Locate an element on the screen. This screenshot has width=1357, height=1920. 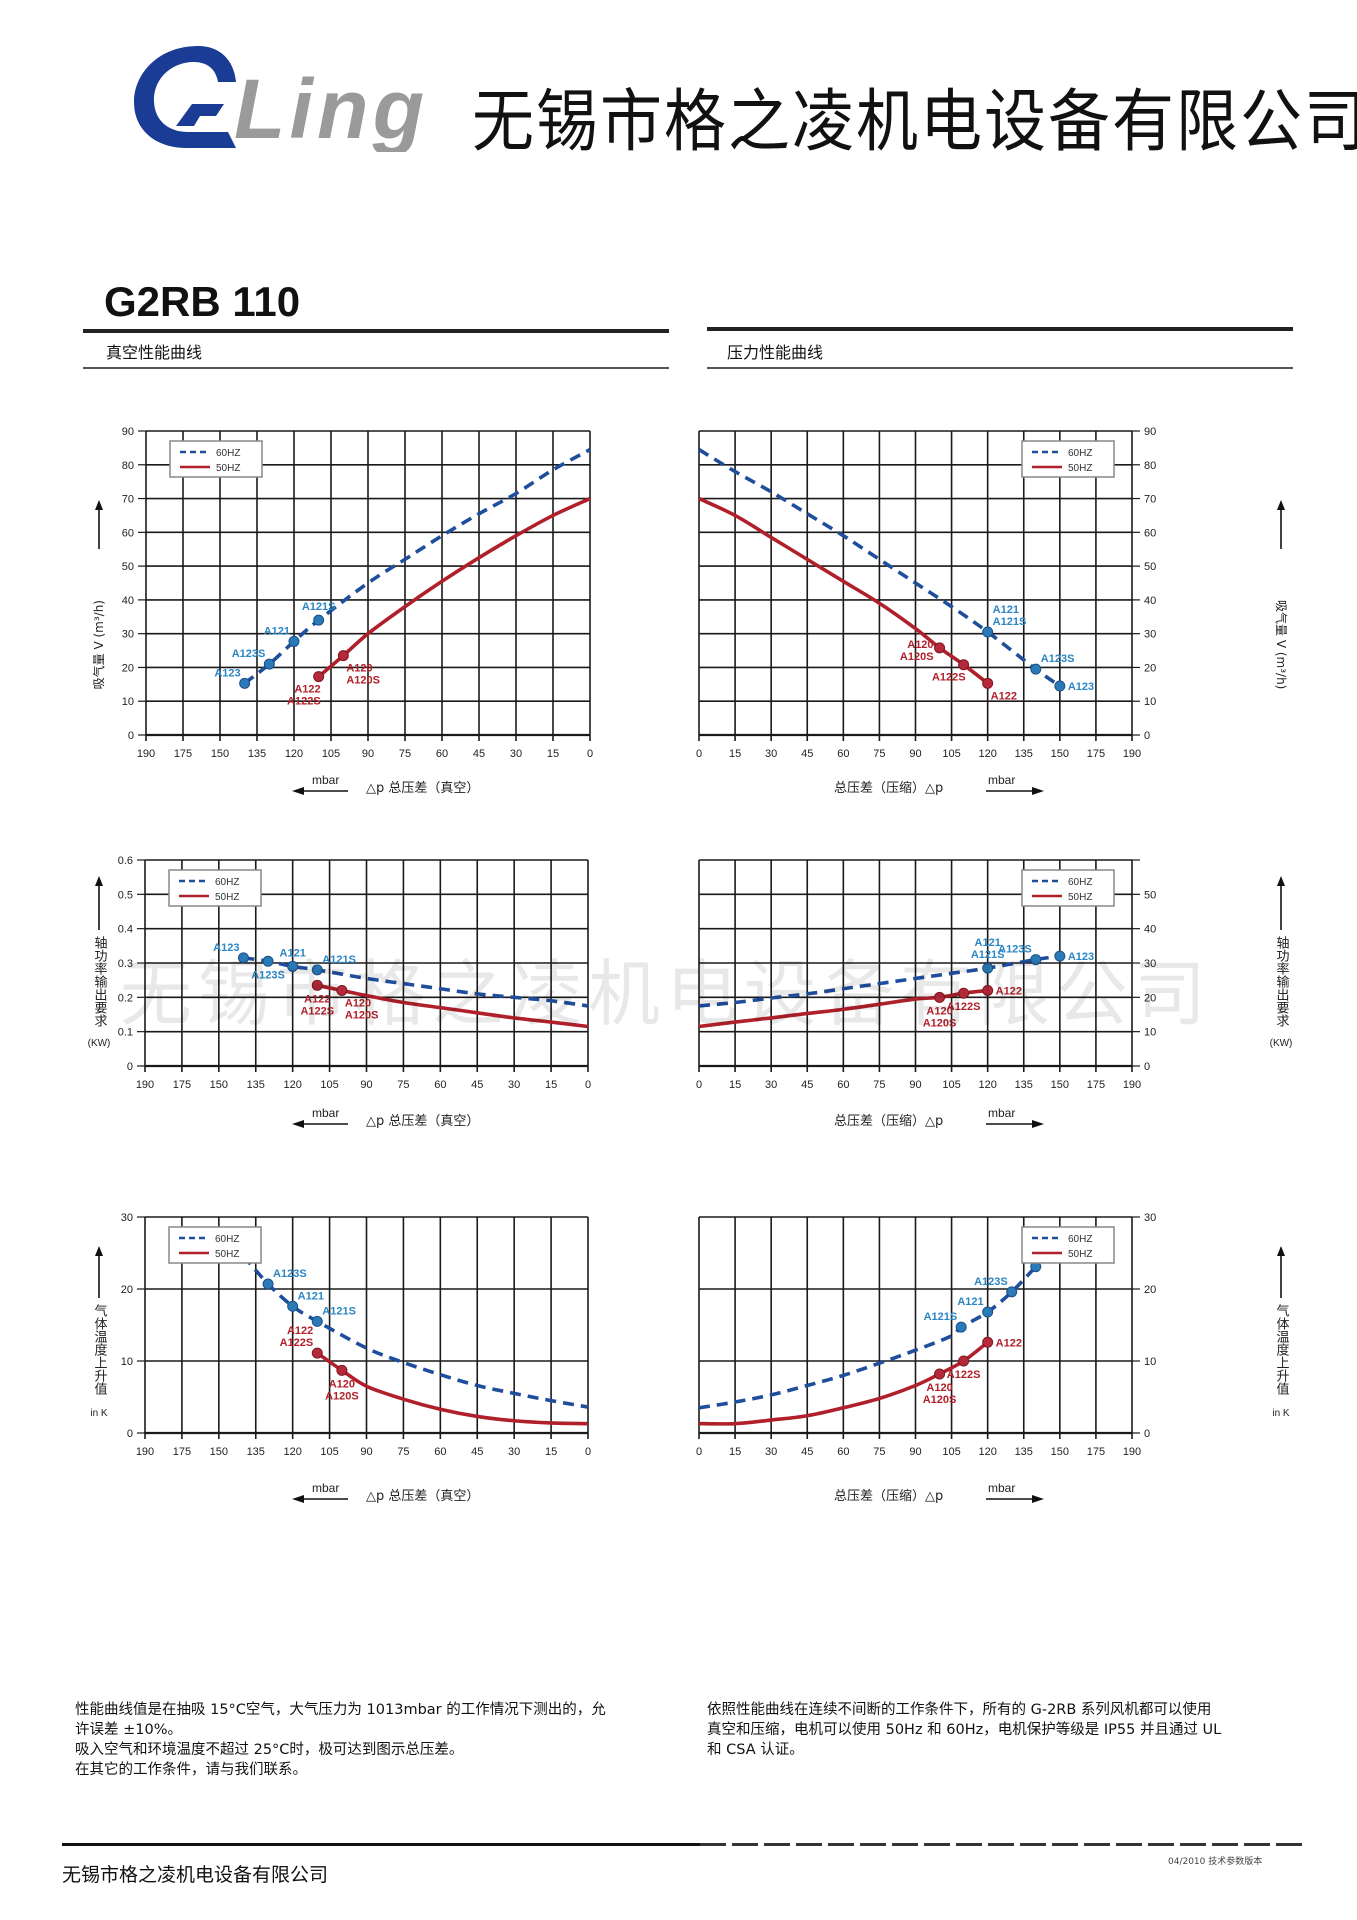
x-tick-label: 105 is located at coordinates (331, 754).